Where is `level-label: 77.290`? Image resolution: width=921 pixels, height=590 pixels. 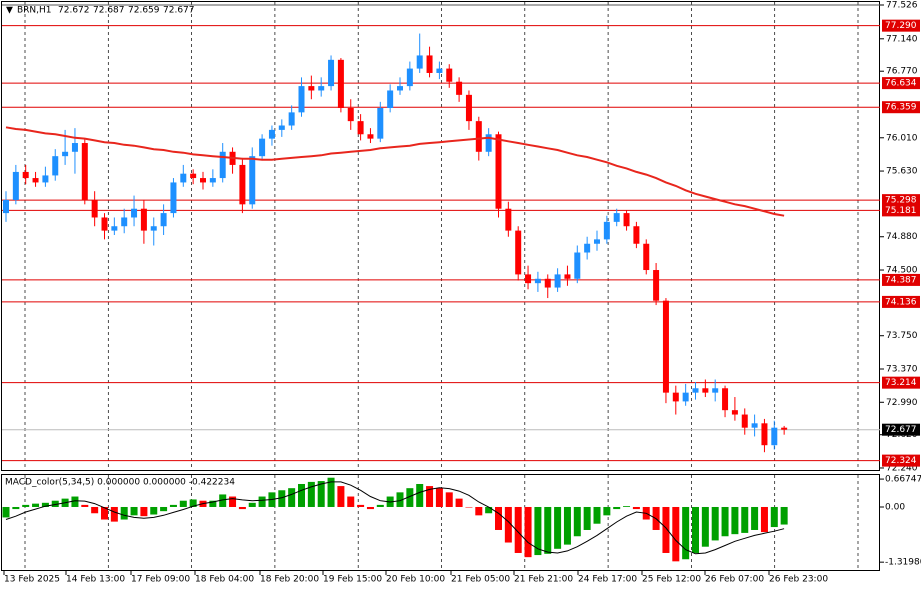 level-label: 77.290 is located at coordinates (901, 26).